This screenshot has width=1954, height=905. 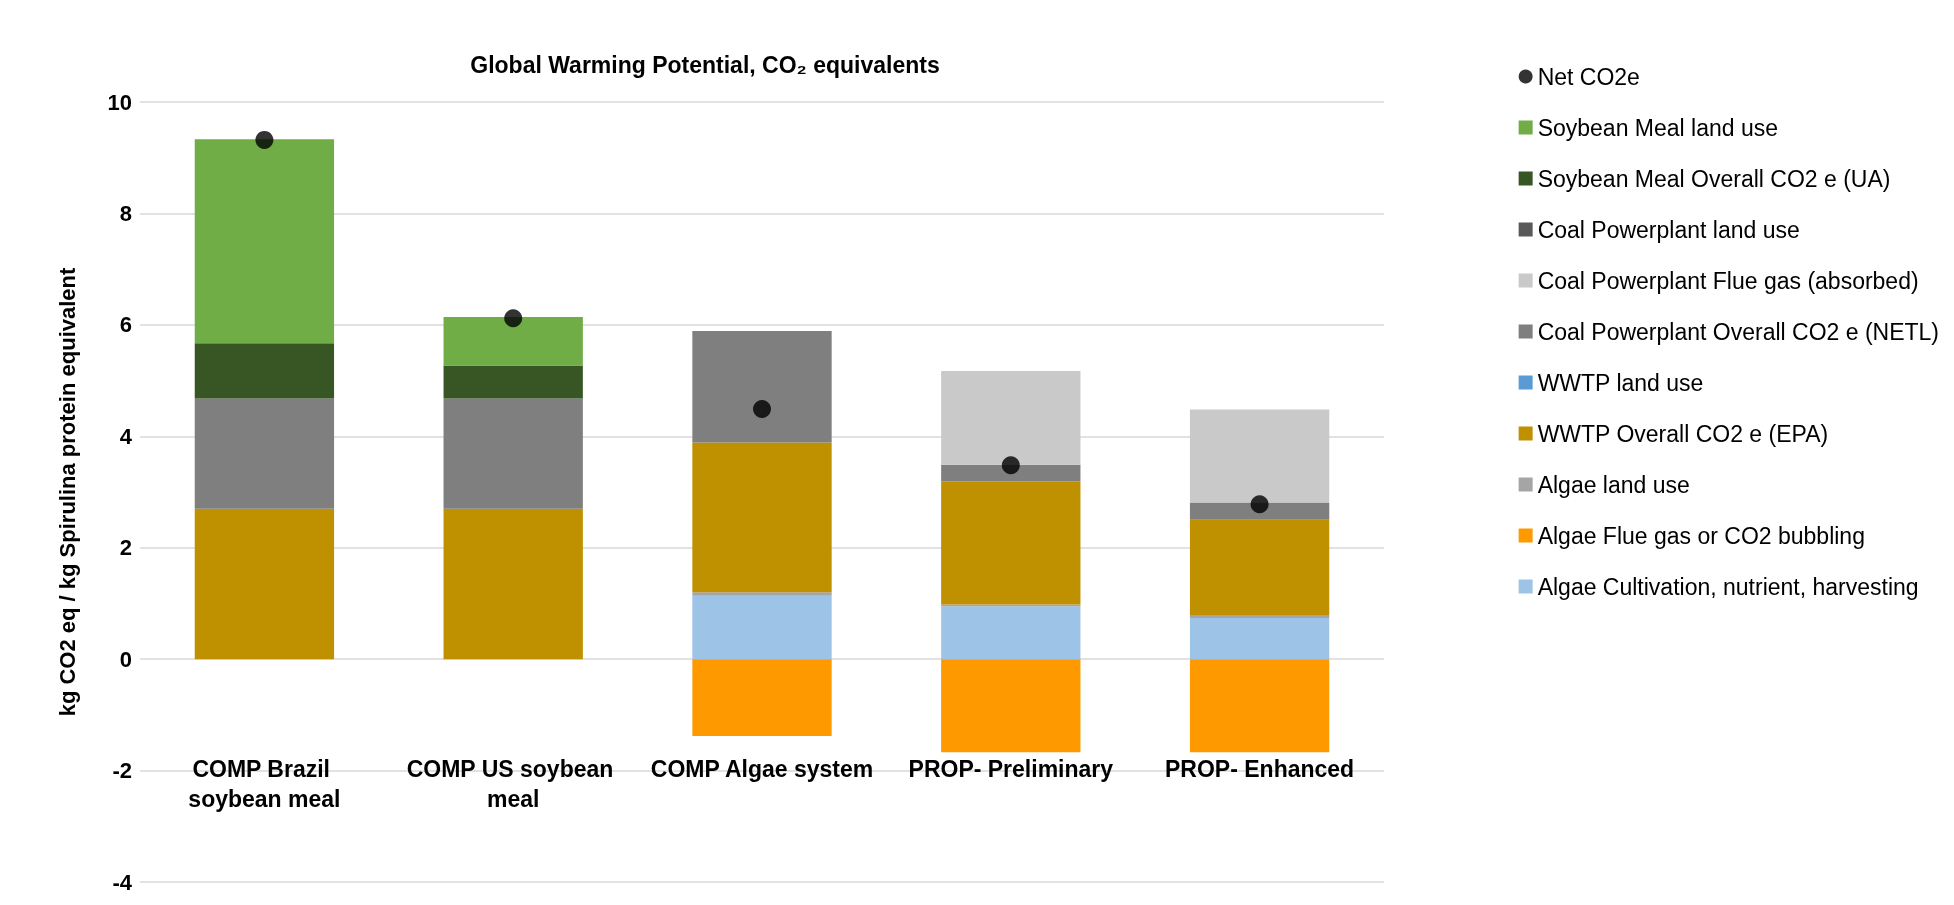 What do you see at coordinates (1738, 331) in the screenshot?
I see `legend-label: Coal Powerplant Overall CO2 e (NETL)` at bounding box center [1738, 331].